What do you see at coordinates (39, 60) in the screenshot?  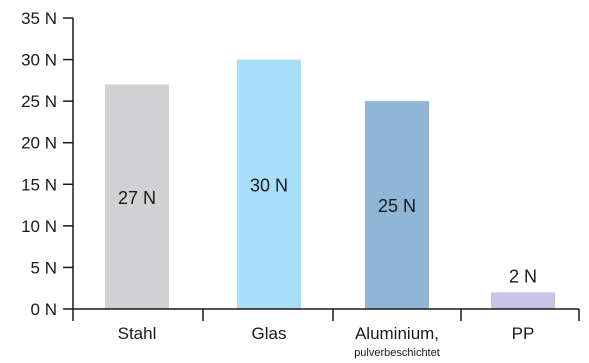 I see `y-tick-label: 30 N` at bounding box center [39, 60].